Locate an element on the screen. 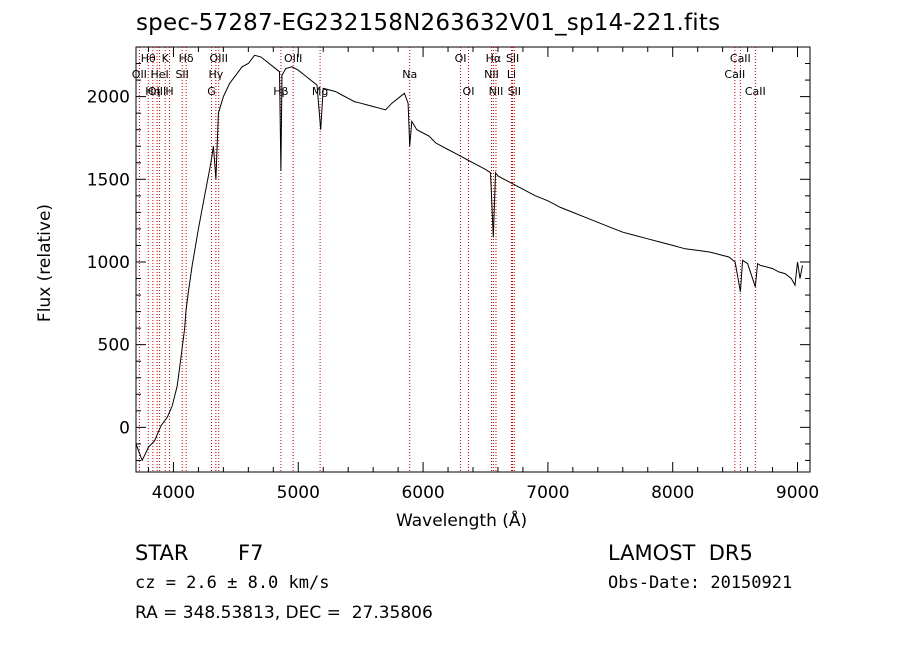 The height and width of the screenshot is (649, 900). survey-name: LAMOST DR5 is located at coordinates (680, 553).